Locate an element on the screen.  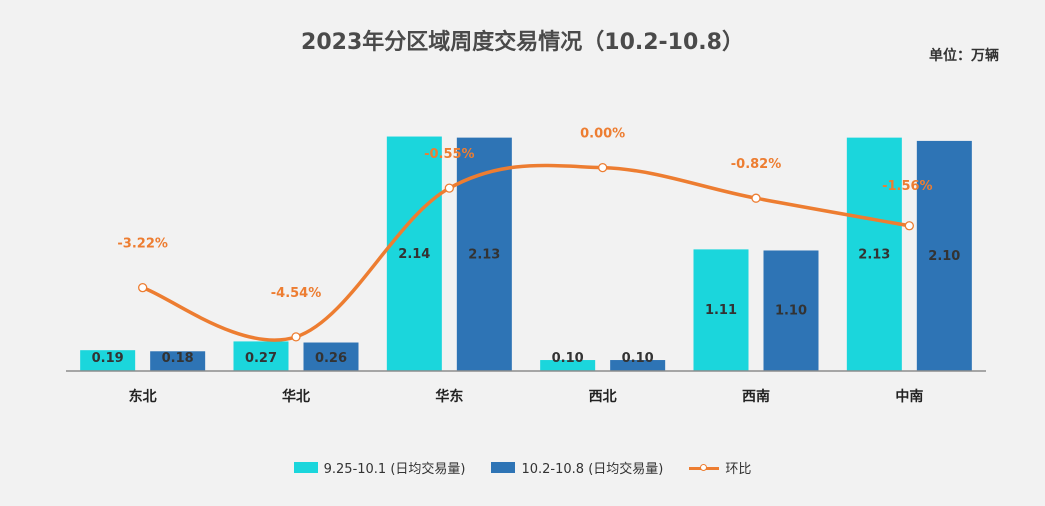
bar-value-label-s2-4: 1.10 is located at coordinates (791, 311).